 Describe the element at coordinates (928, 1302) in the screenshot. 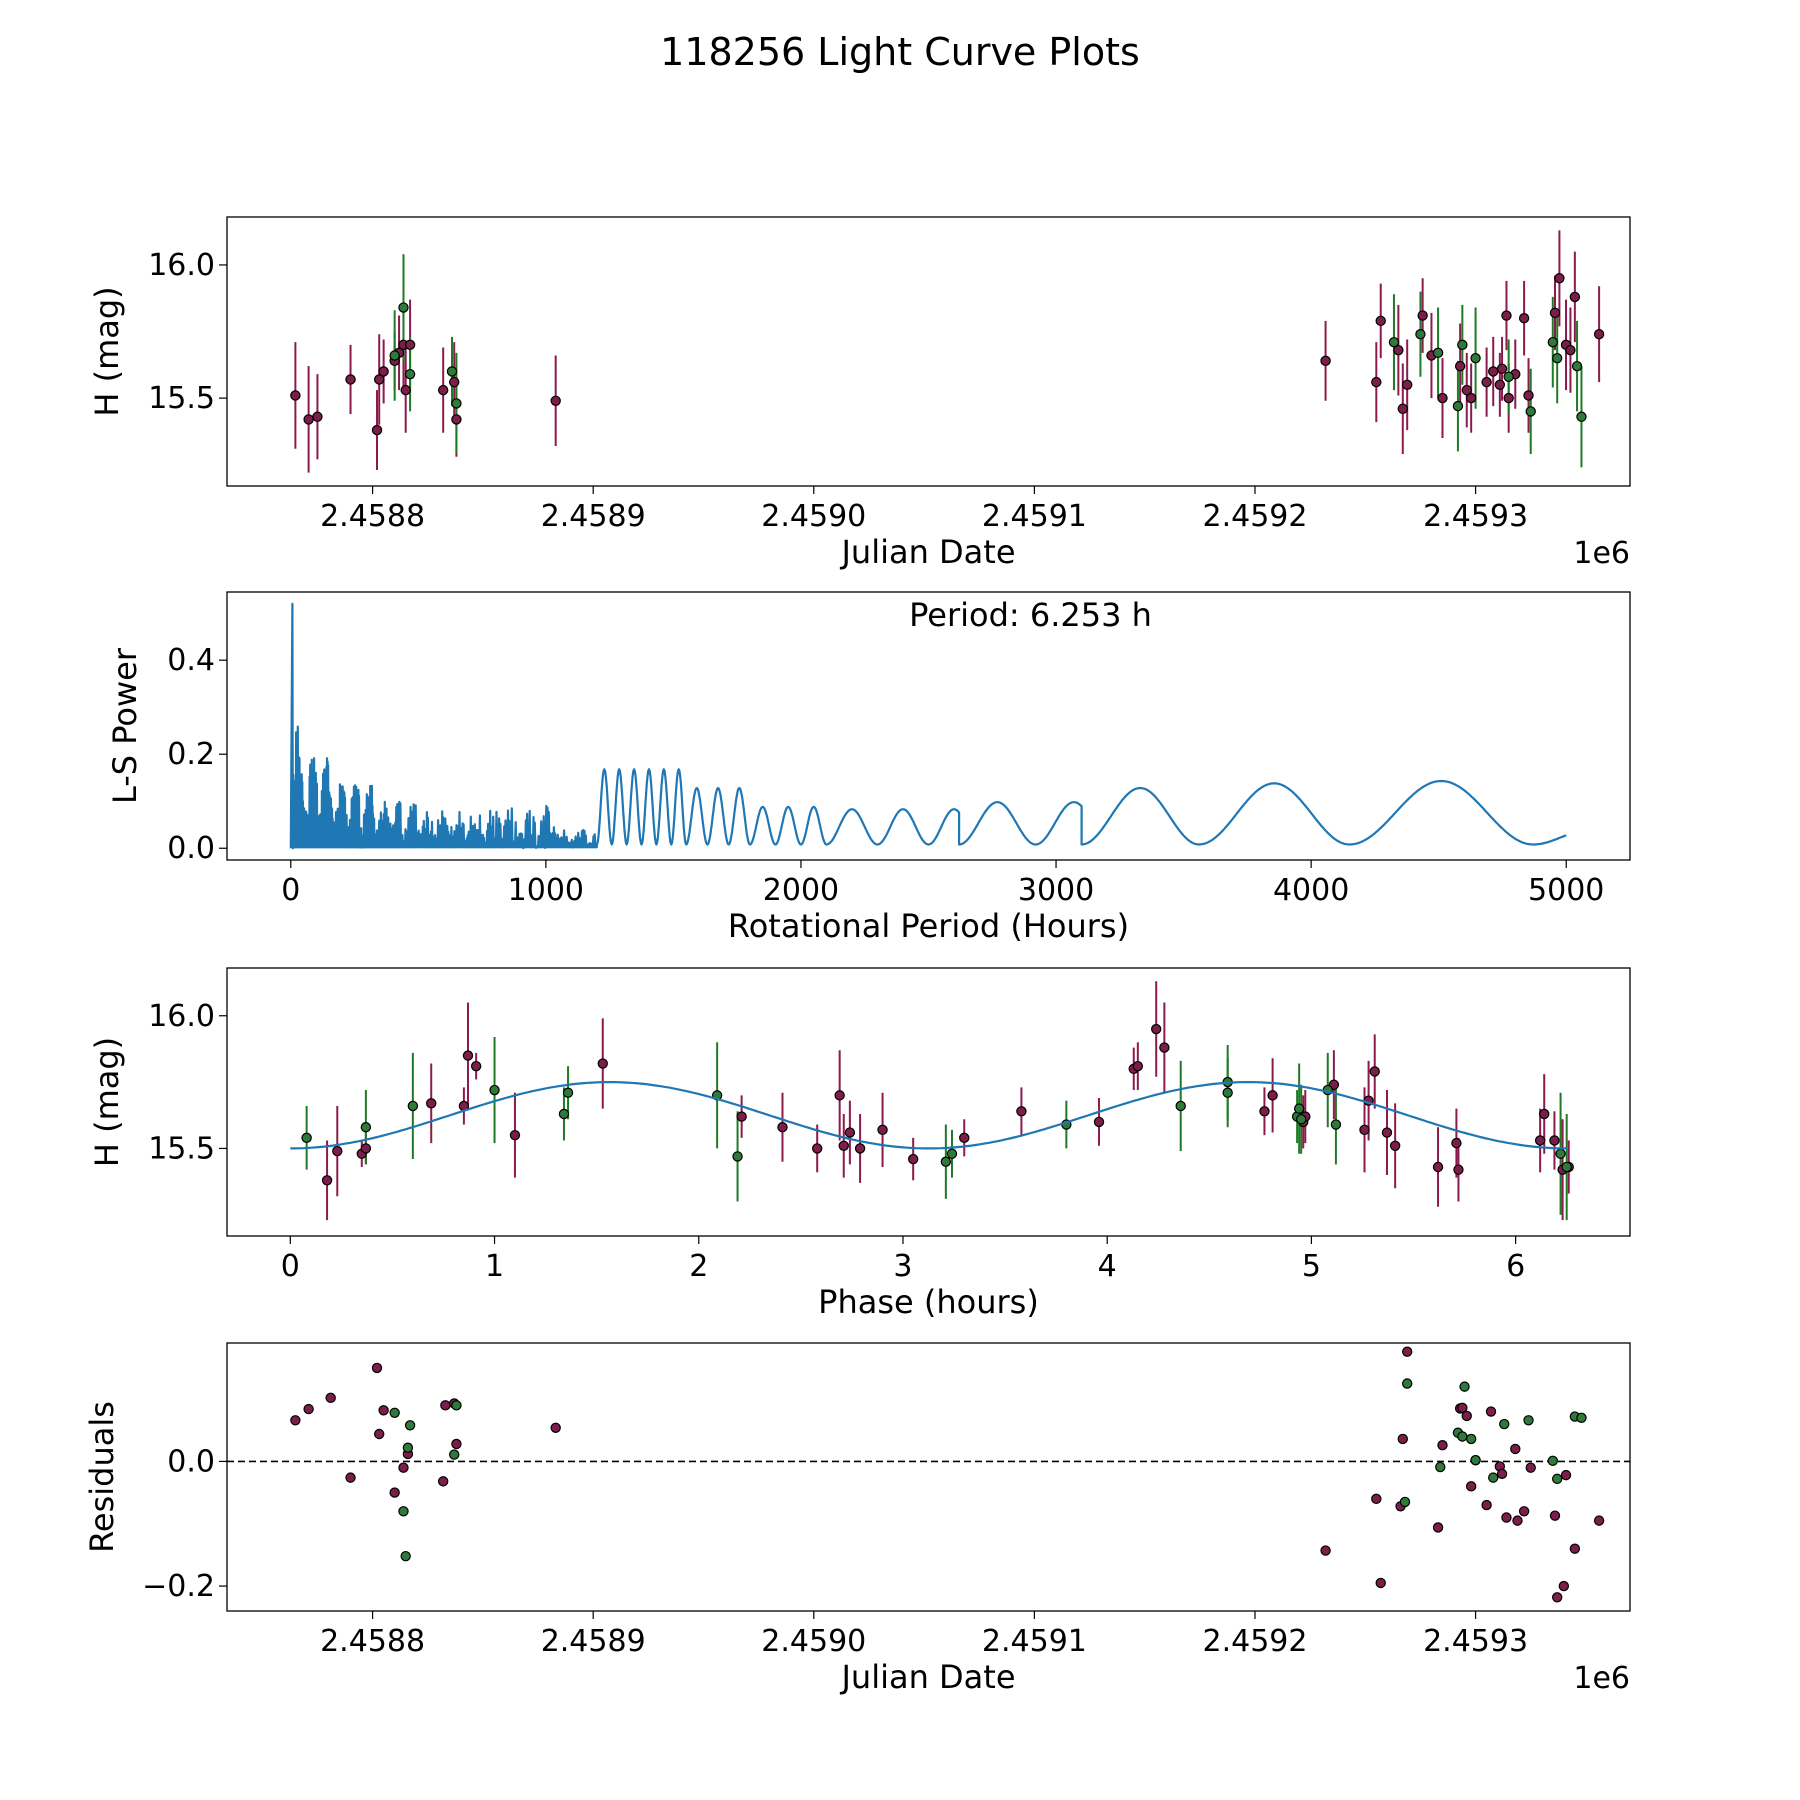

I see `x-axis-label: Phase (hours)` at that location.